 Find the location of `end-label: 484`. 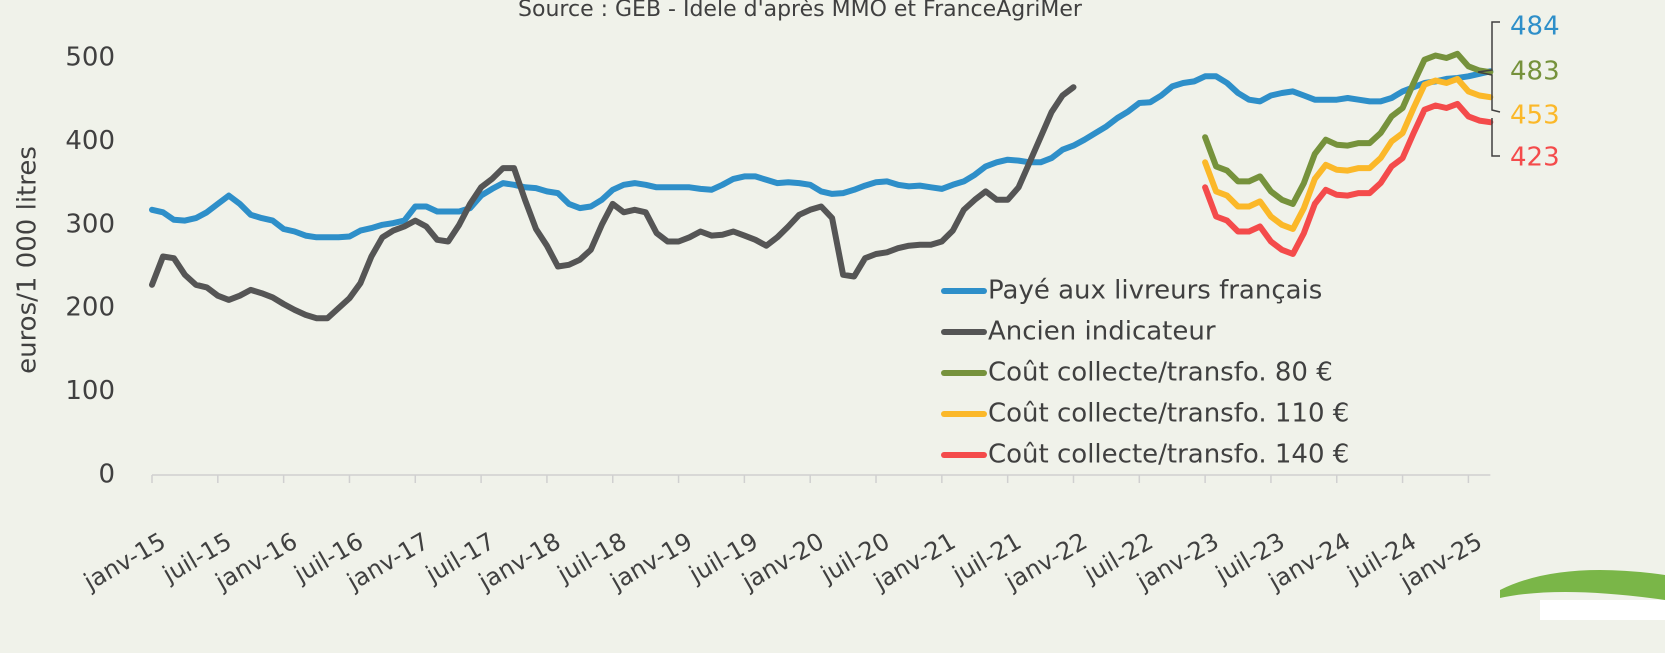

end-label: 484 is located at coordinates (1535, 27).